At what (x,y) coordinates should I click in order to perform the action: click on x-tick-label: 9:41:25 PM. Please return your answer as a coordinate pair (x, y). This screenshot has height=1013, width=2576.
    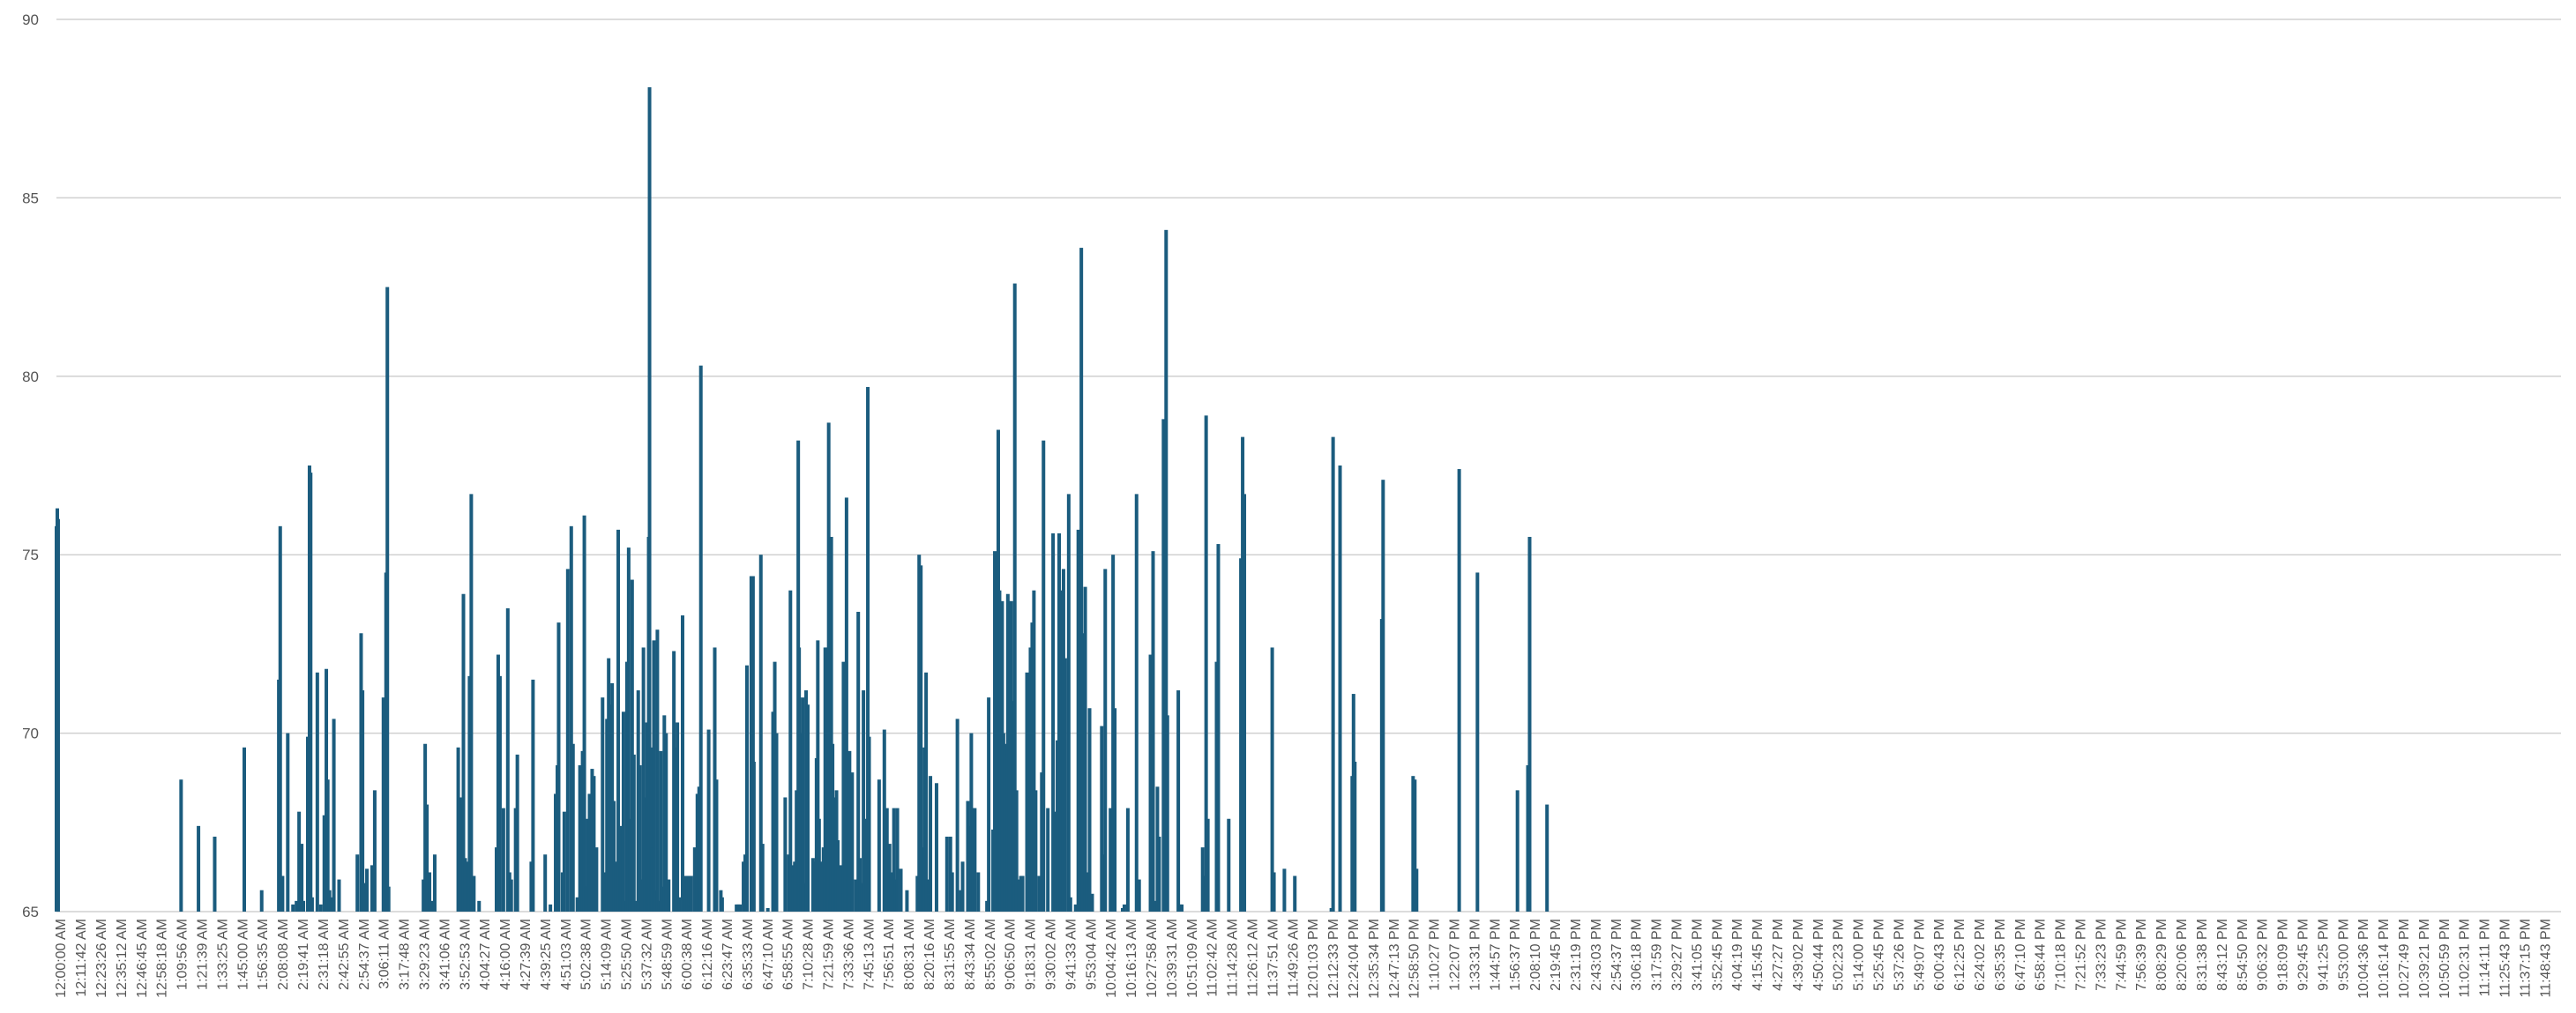
    Looking at the image, I should click on (2323, 955).